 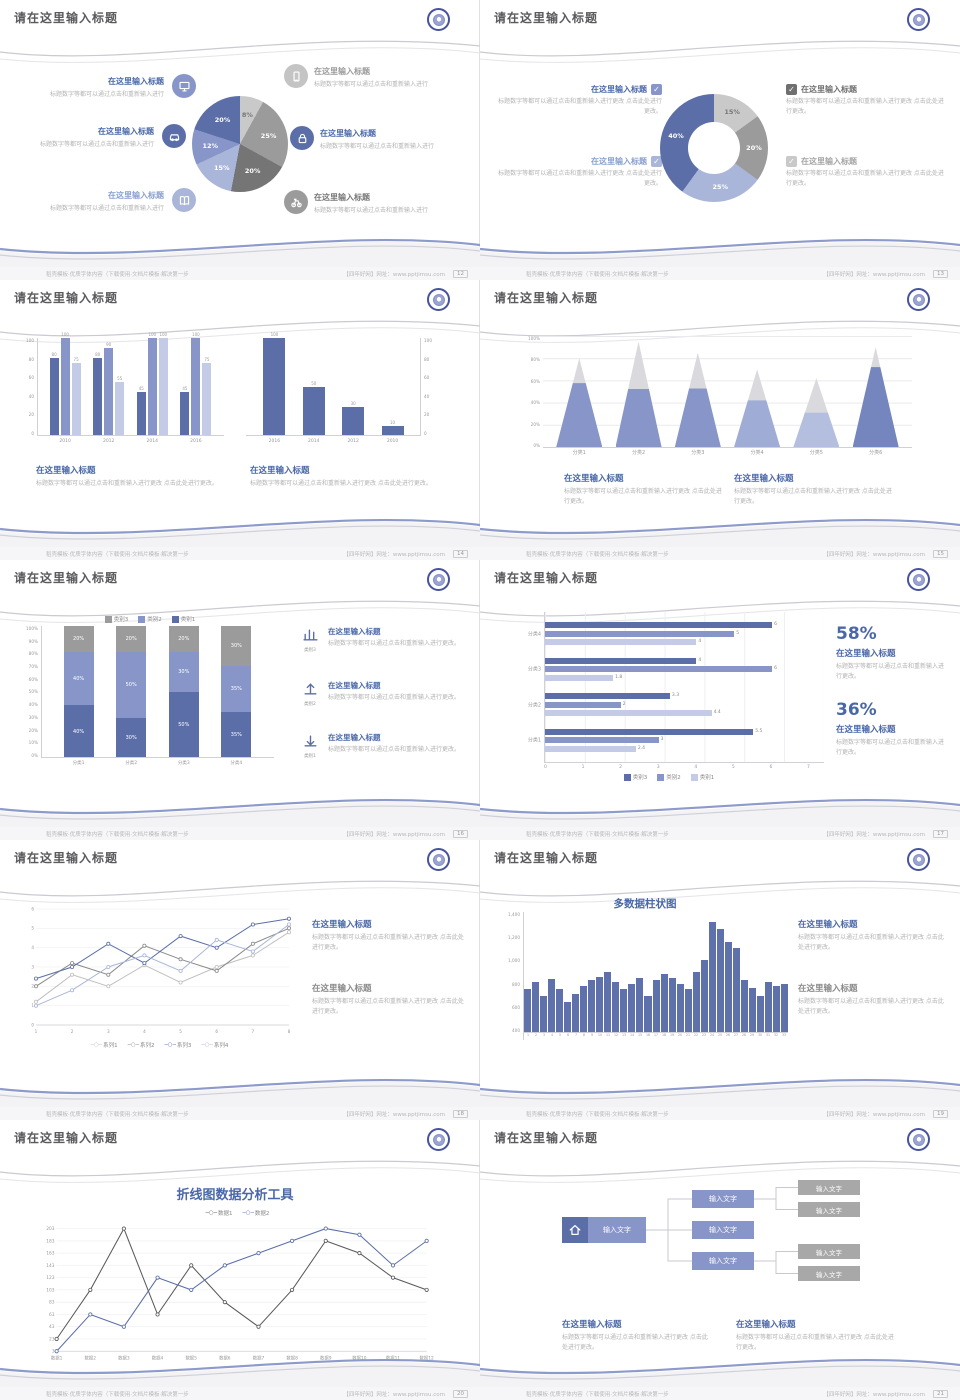 I want to click on stat-value: 58%, so click(x=856, y=634).